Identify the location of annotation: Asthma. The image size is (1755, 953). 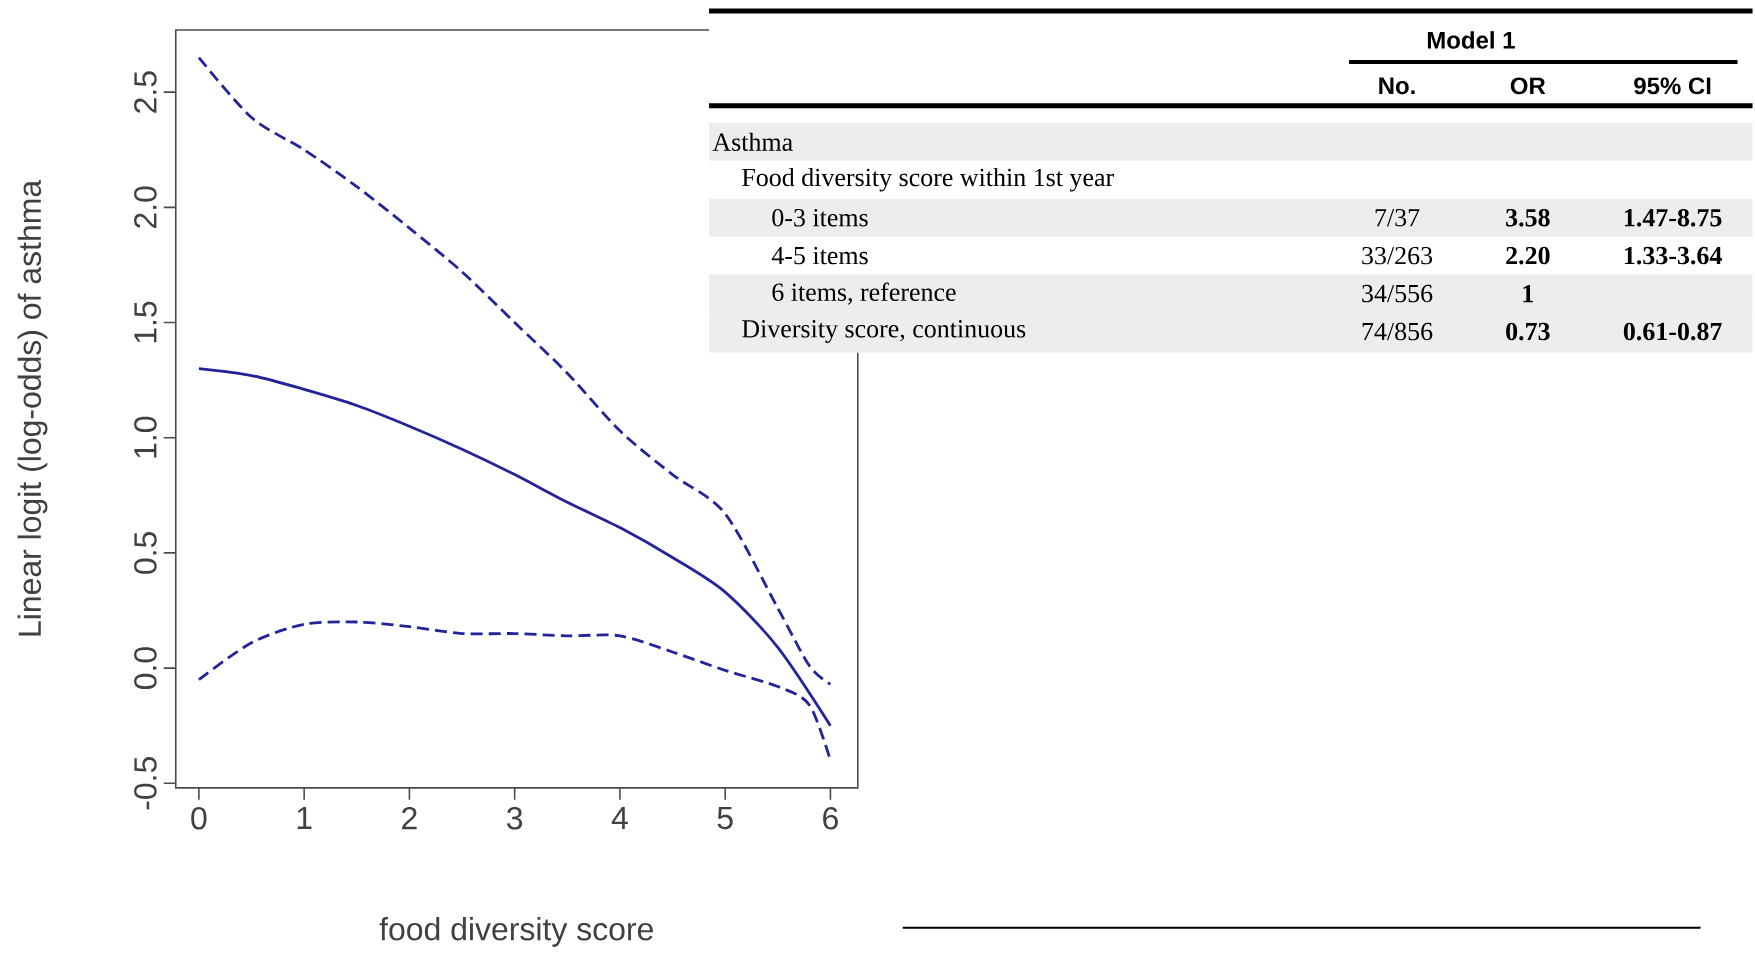
(752, 141).